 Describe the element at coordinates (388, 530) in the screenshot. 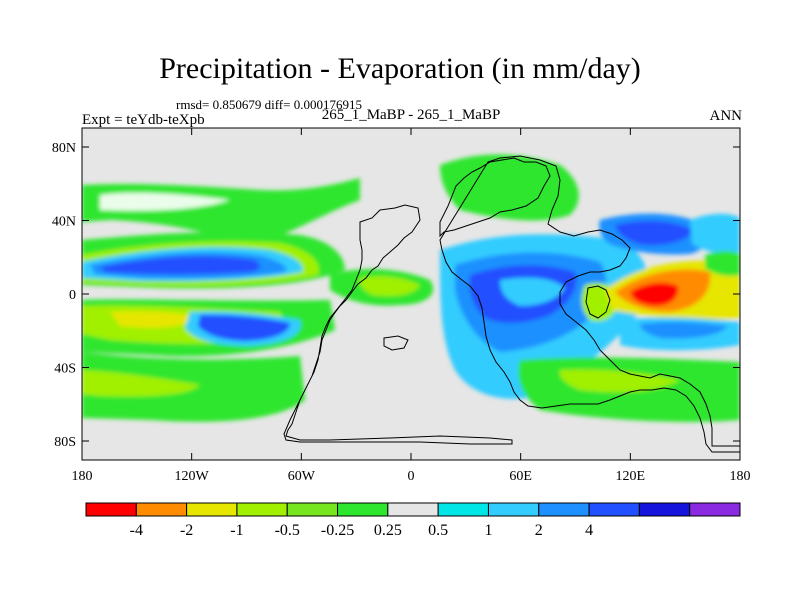

I see `colorbar-label: 0.25` at that location.